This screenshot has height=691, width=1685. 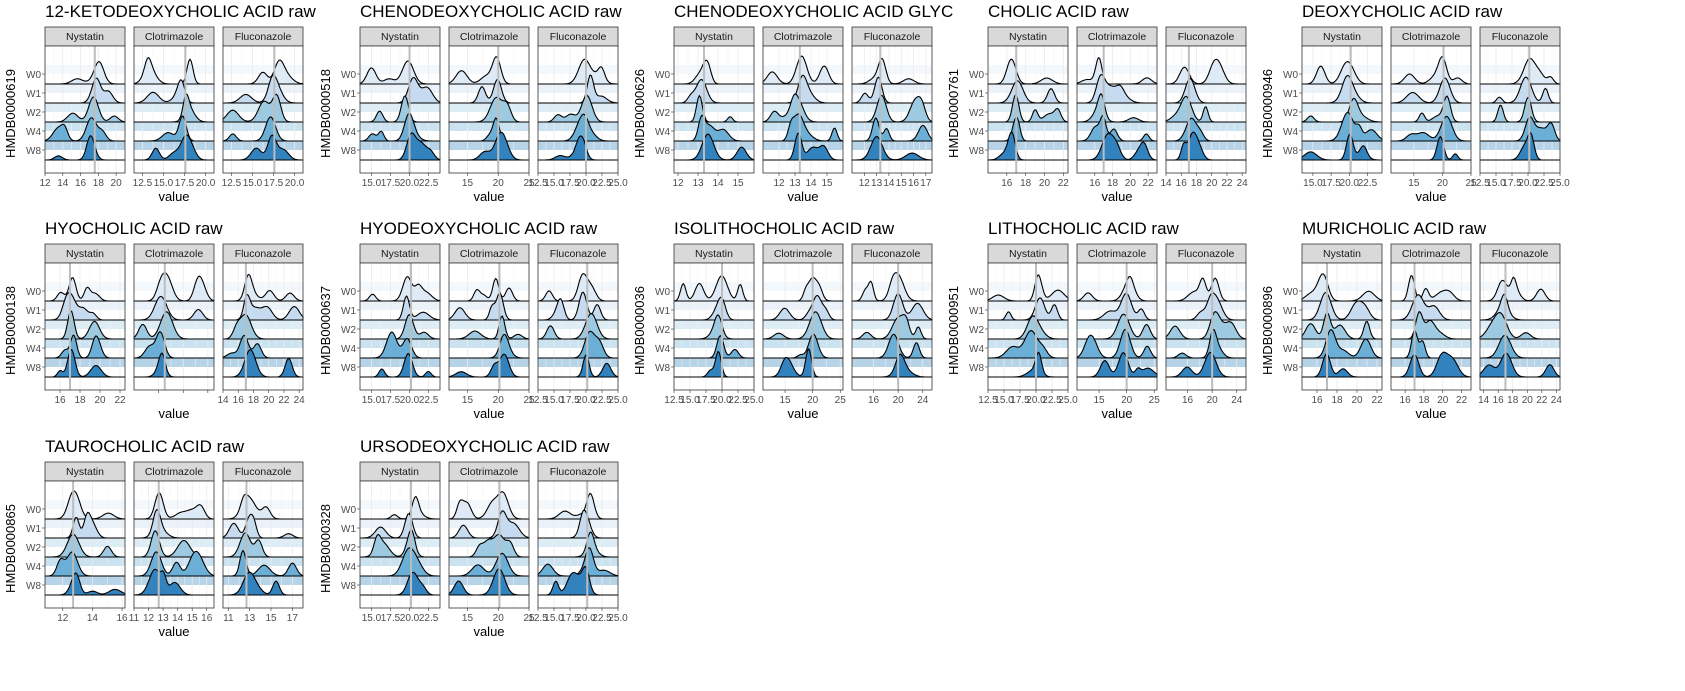 I want to click on x-tick-label: 22.5, so click(x=602, y=183).